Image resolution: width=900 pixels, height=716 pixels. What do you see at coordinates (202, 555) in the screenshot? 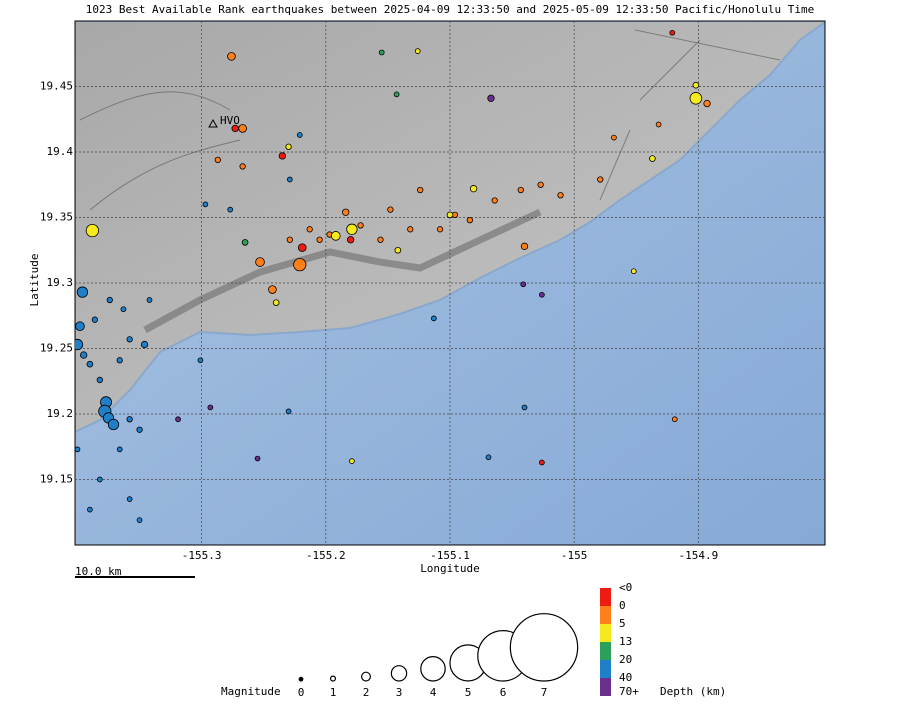
I see `x-tick-label: -155.3` at bounding box center [202, 555].